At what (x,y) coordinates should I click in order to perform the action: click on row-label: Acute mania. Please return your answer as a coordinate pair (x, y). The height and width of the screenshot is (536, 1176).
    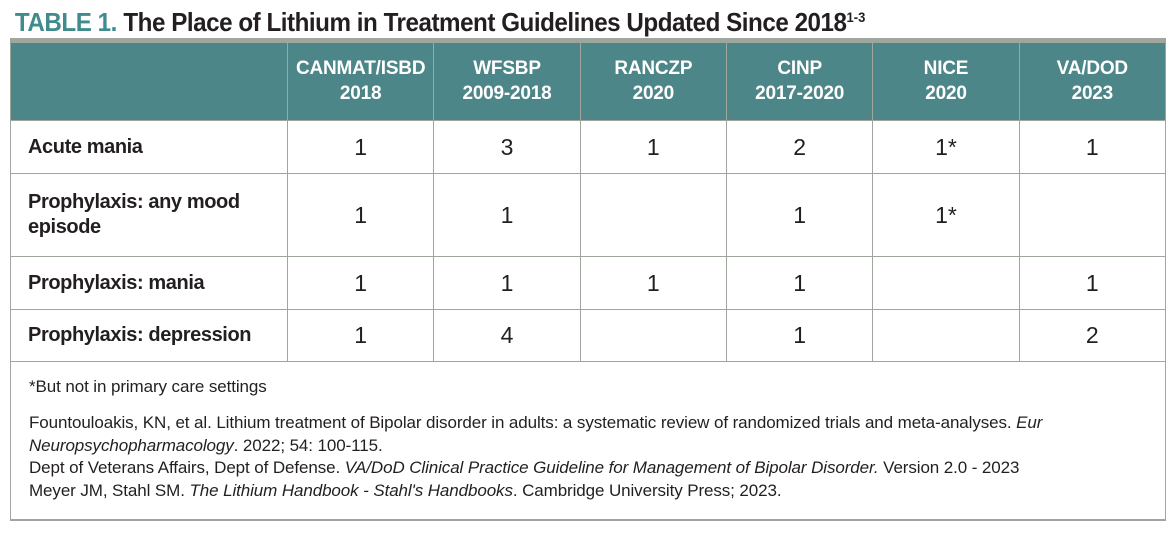
    Looking at the image, I should click on (149, 147).